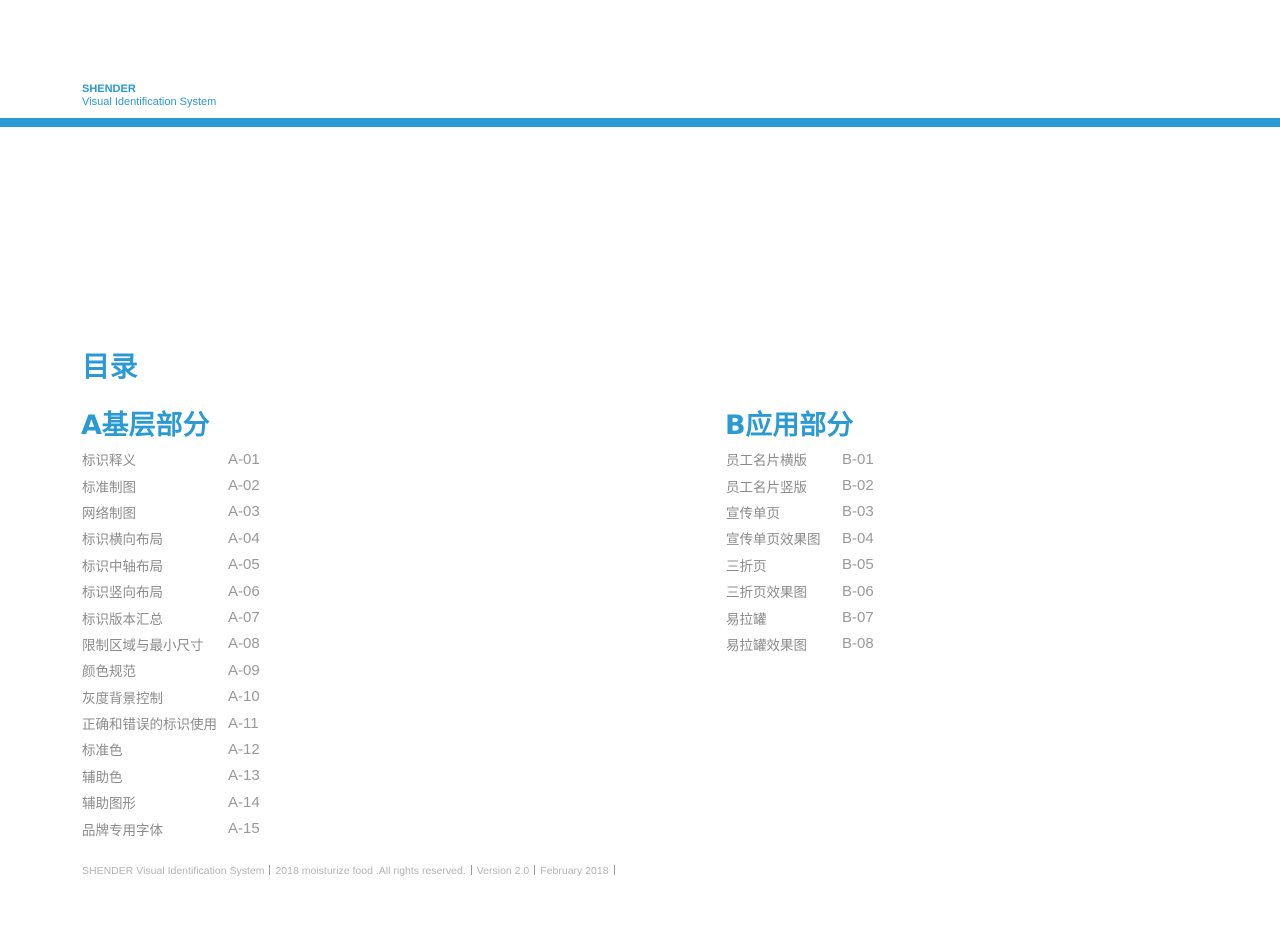 The width and height of the screenshot is (1280, 951). I want to click on toc-entry-code: B-04, so click(858, 538).